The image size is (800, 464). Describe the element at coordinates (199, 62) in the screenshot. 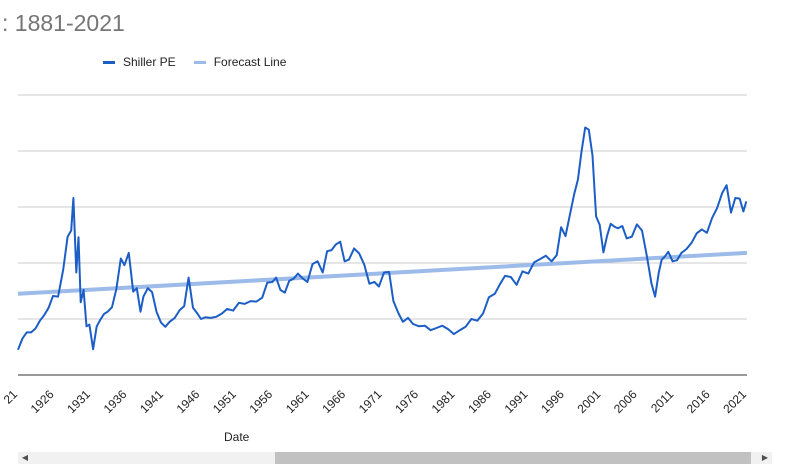

I see `legend-swatch-forecast-line` at that location.